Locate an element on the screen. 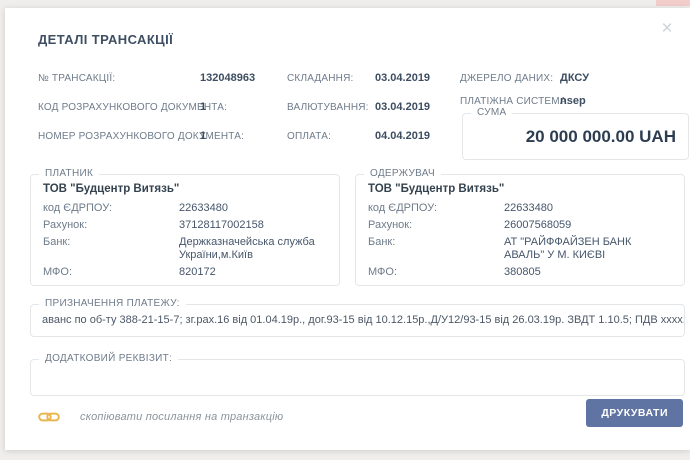 The height and width of the screenshot is (460, 690). additional-requisite-field: ДОДАТКОВИЙ РЕКВІЗИТ: is located at coordinates (357, 374).